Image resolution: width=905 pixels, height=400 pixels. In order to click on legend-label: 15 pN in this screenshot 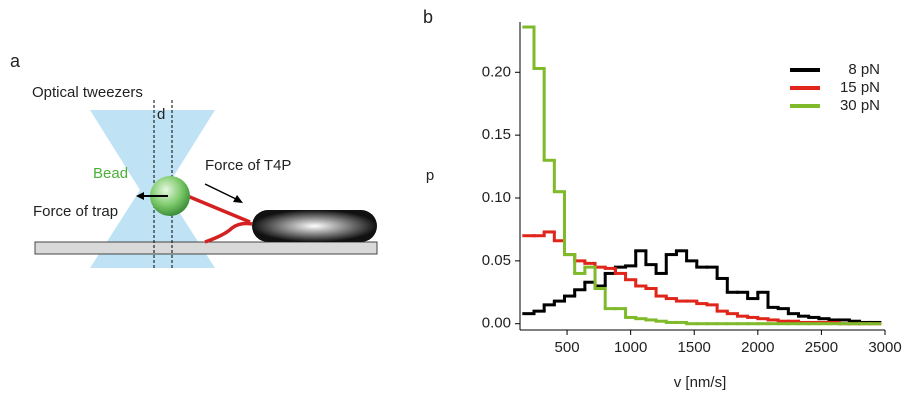, I will do `click(860, 87)`.